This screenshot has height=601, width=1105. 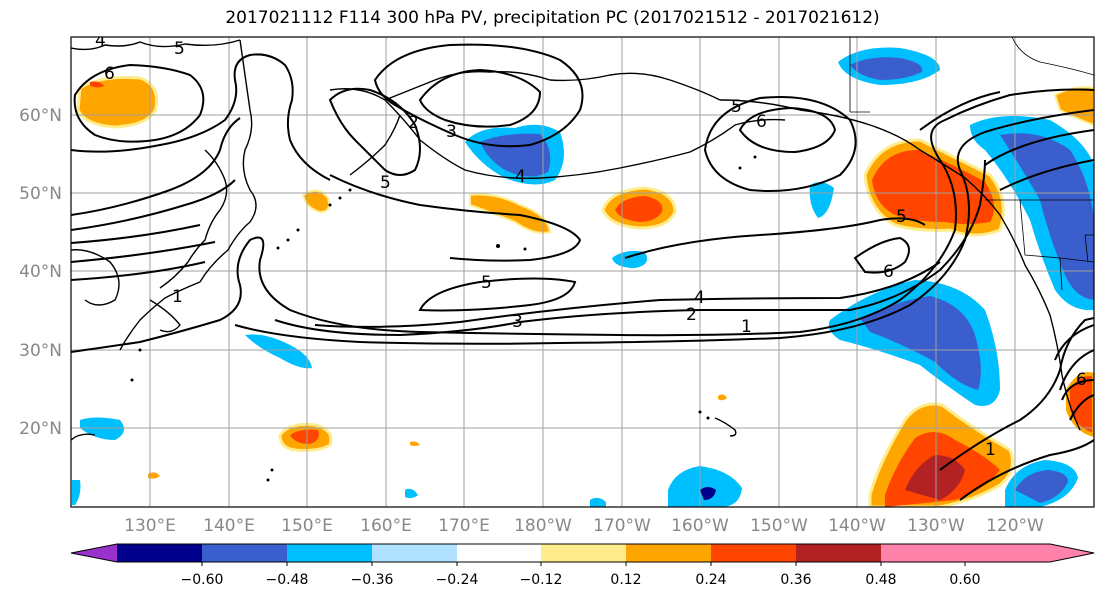 What do you see at coordinates (541, 580) in the screenshot?
I see `colorbar-tick-label: −0.12` at bounding box center [541, 580].